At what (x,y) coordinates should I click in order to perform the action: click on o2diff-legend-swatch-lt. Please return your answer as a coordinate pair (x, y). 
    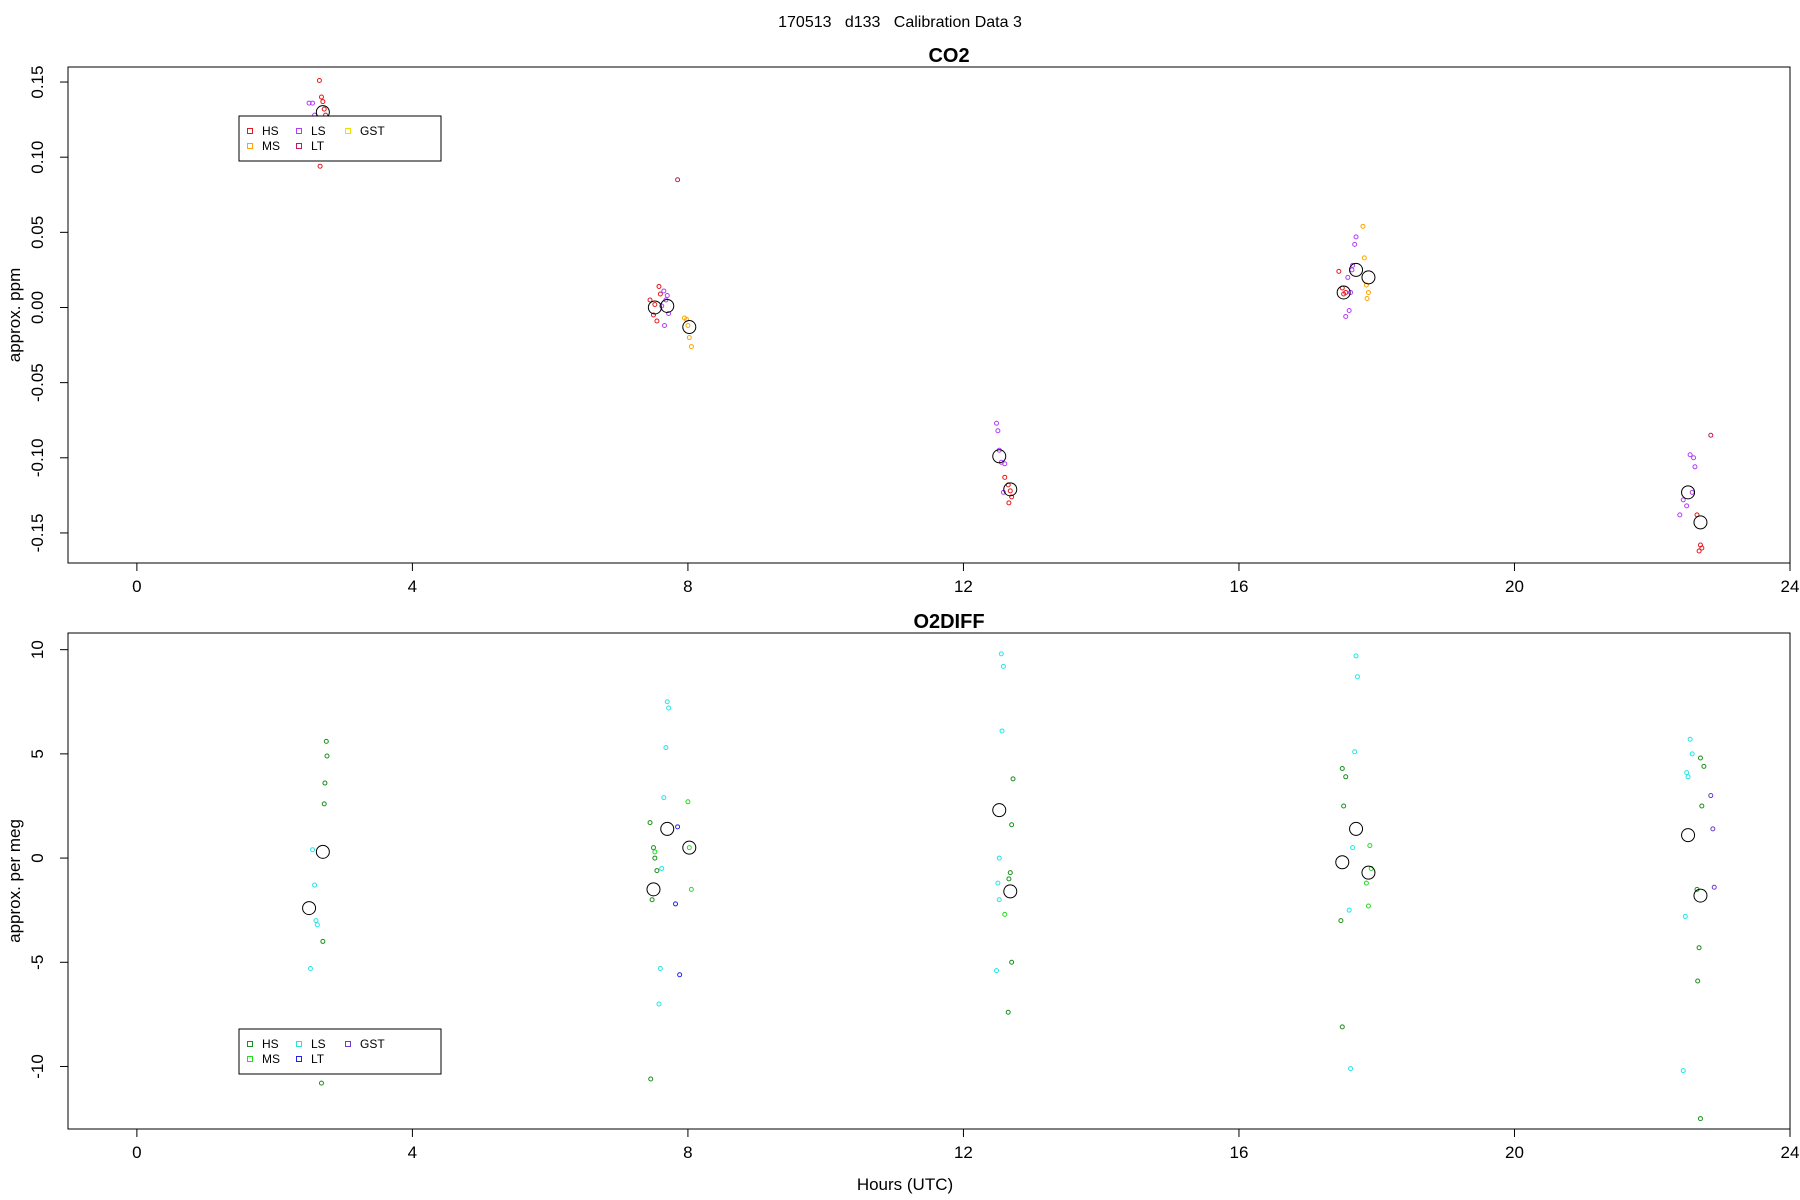
    Looking at the image, I should click on (299, 1059).